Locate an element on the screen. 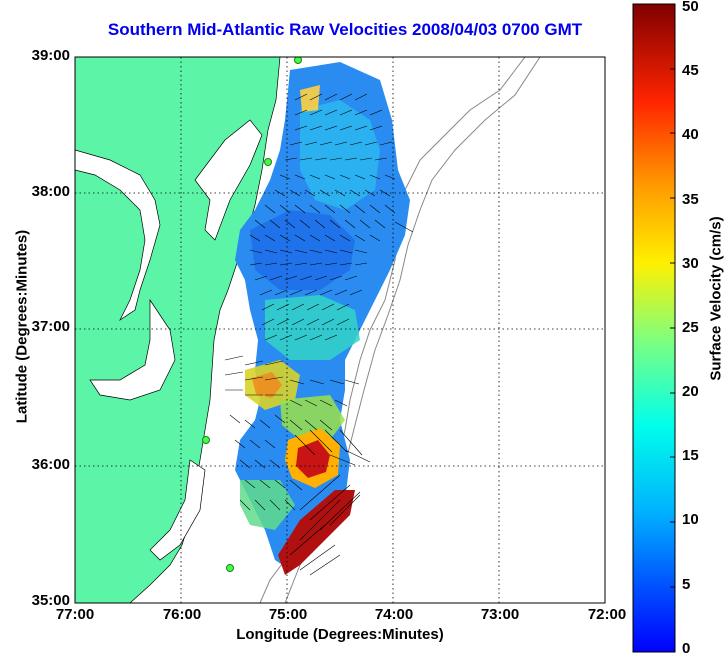  colorbar-tick: 15 is located at coordinates (690, 455).